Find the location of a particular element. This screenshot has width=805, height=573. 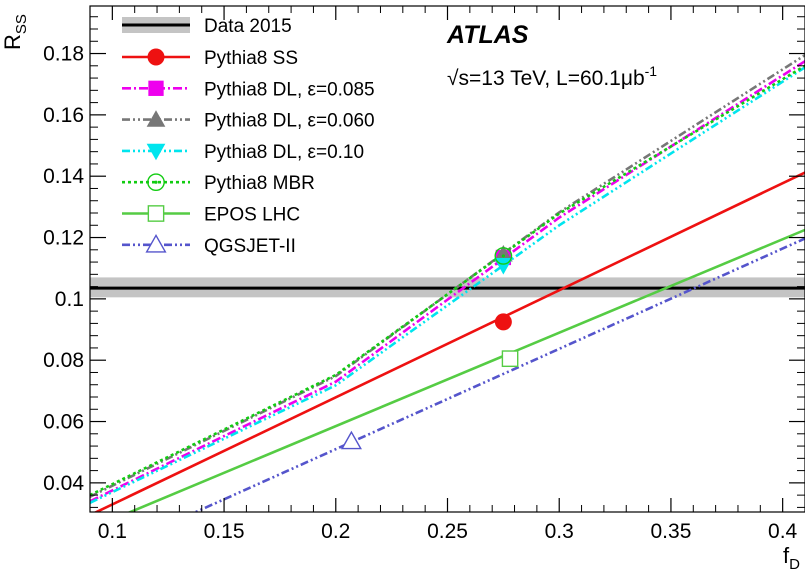

legend-entry-6: QGSJET-II is located at coordinates (209, 245).